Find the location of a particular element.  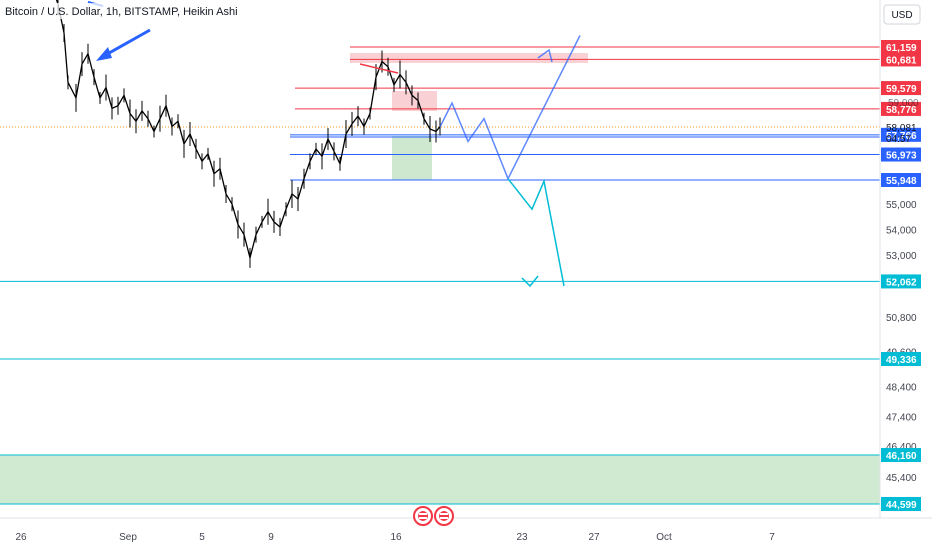

y-tick-label: 48,400 is located at coordinates (901, 388).